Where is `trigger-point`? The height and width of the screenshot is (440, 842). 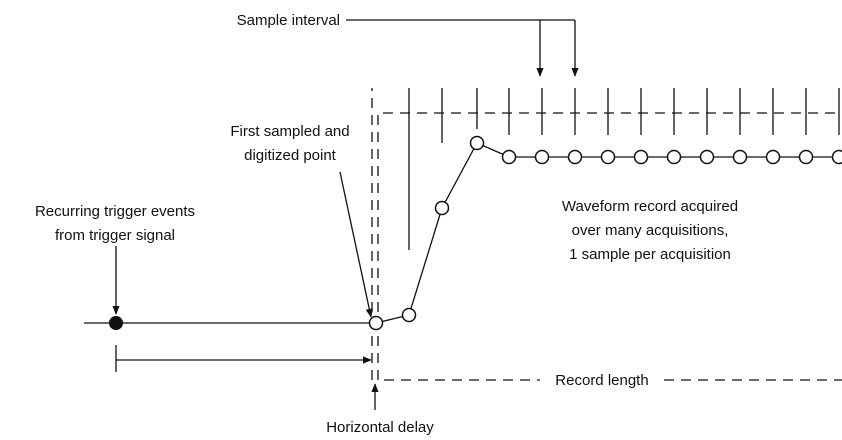 trigger-point is located at coordinates (116, 323).